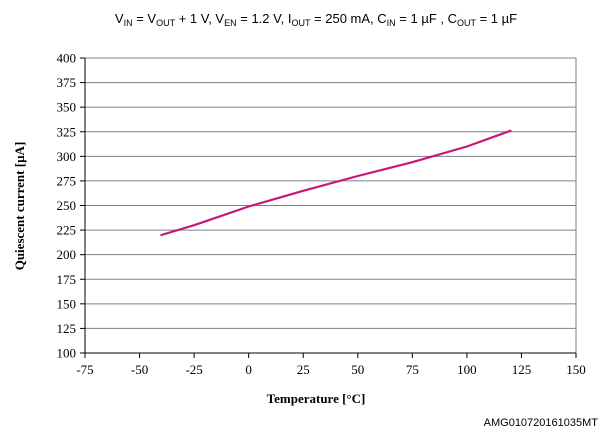 The width and height of the screenshot is (603, 430). I want to click on x-tick-label: 25, so click(303, 369).